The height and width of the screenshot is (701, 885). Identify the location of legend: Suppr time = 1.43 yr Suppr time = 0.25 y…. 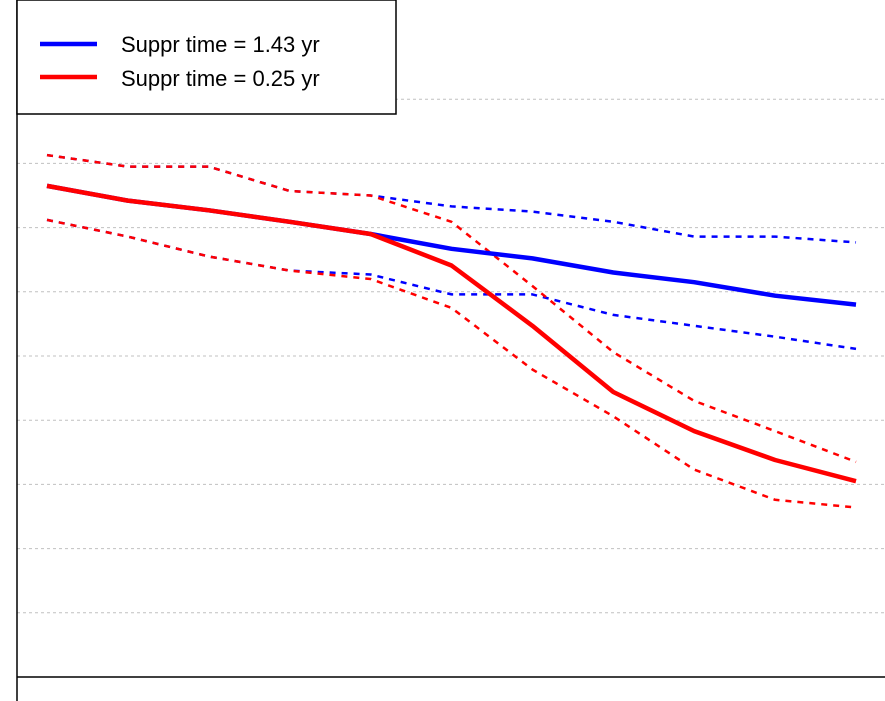
(206, 57).